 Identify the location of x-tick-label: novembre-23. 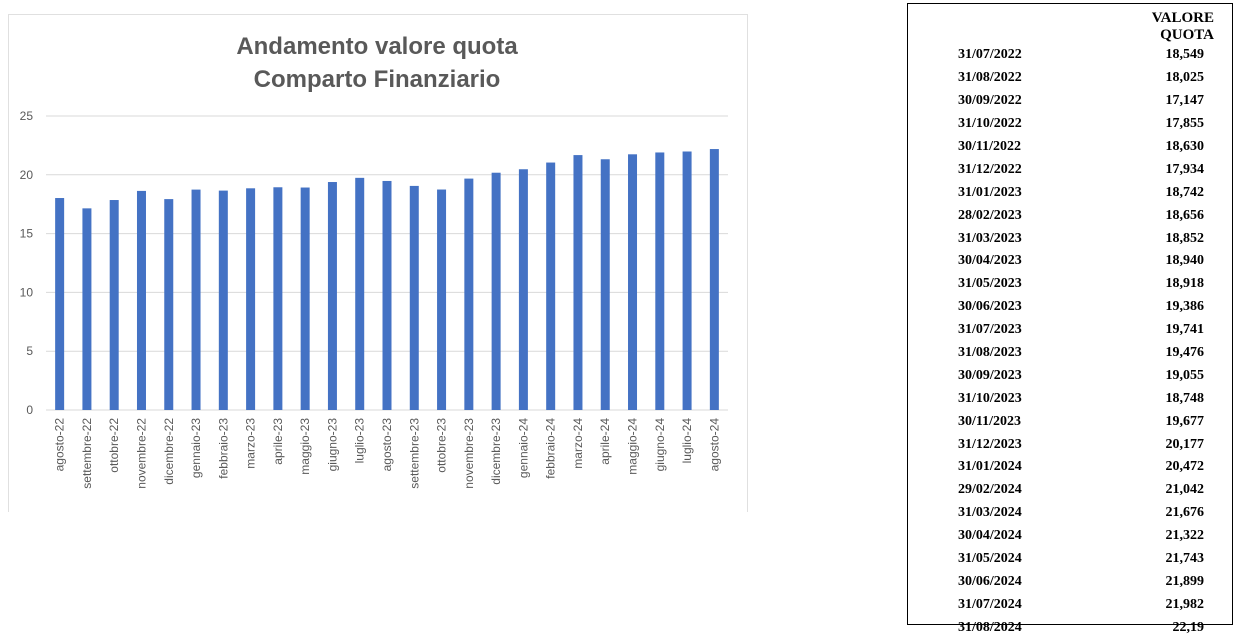
(469, 453).